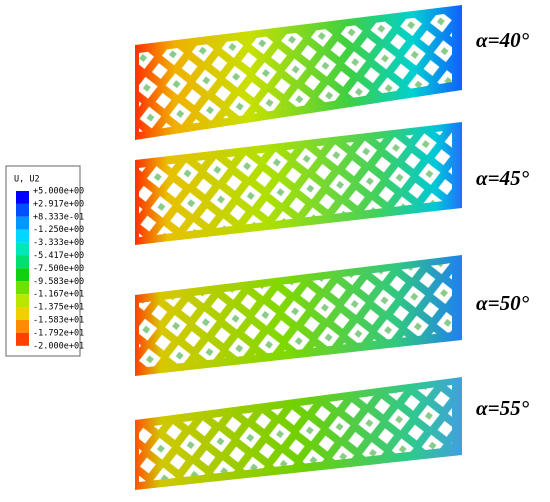 The width and height of the screenshot is (550, 502). I want to click on legend-label: -3.333e+00, so click(58, 243).